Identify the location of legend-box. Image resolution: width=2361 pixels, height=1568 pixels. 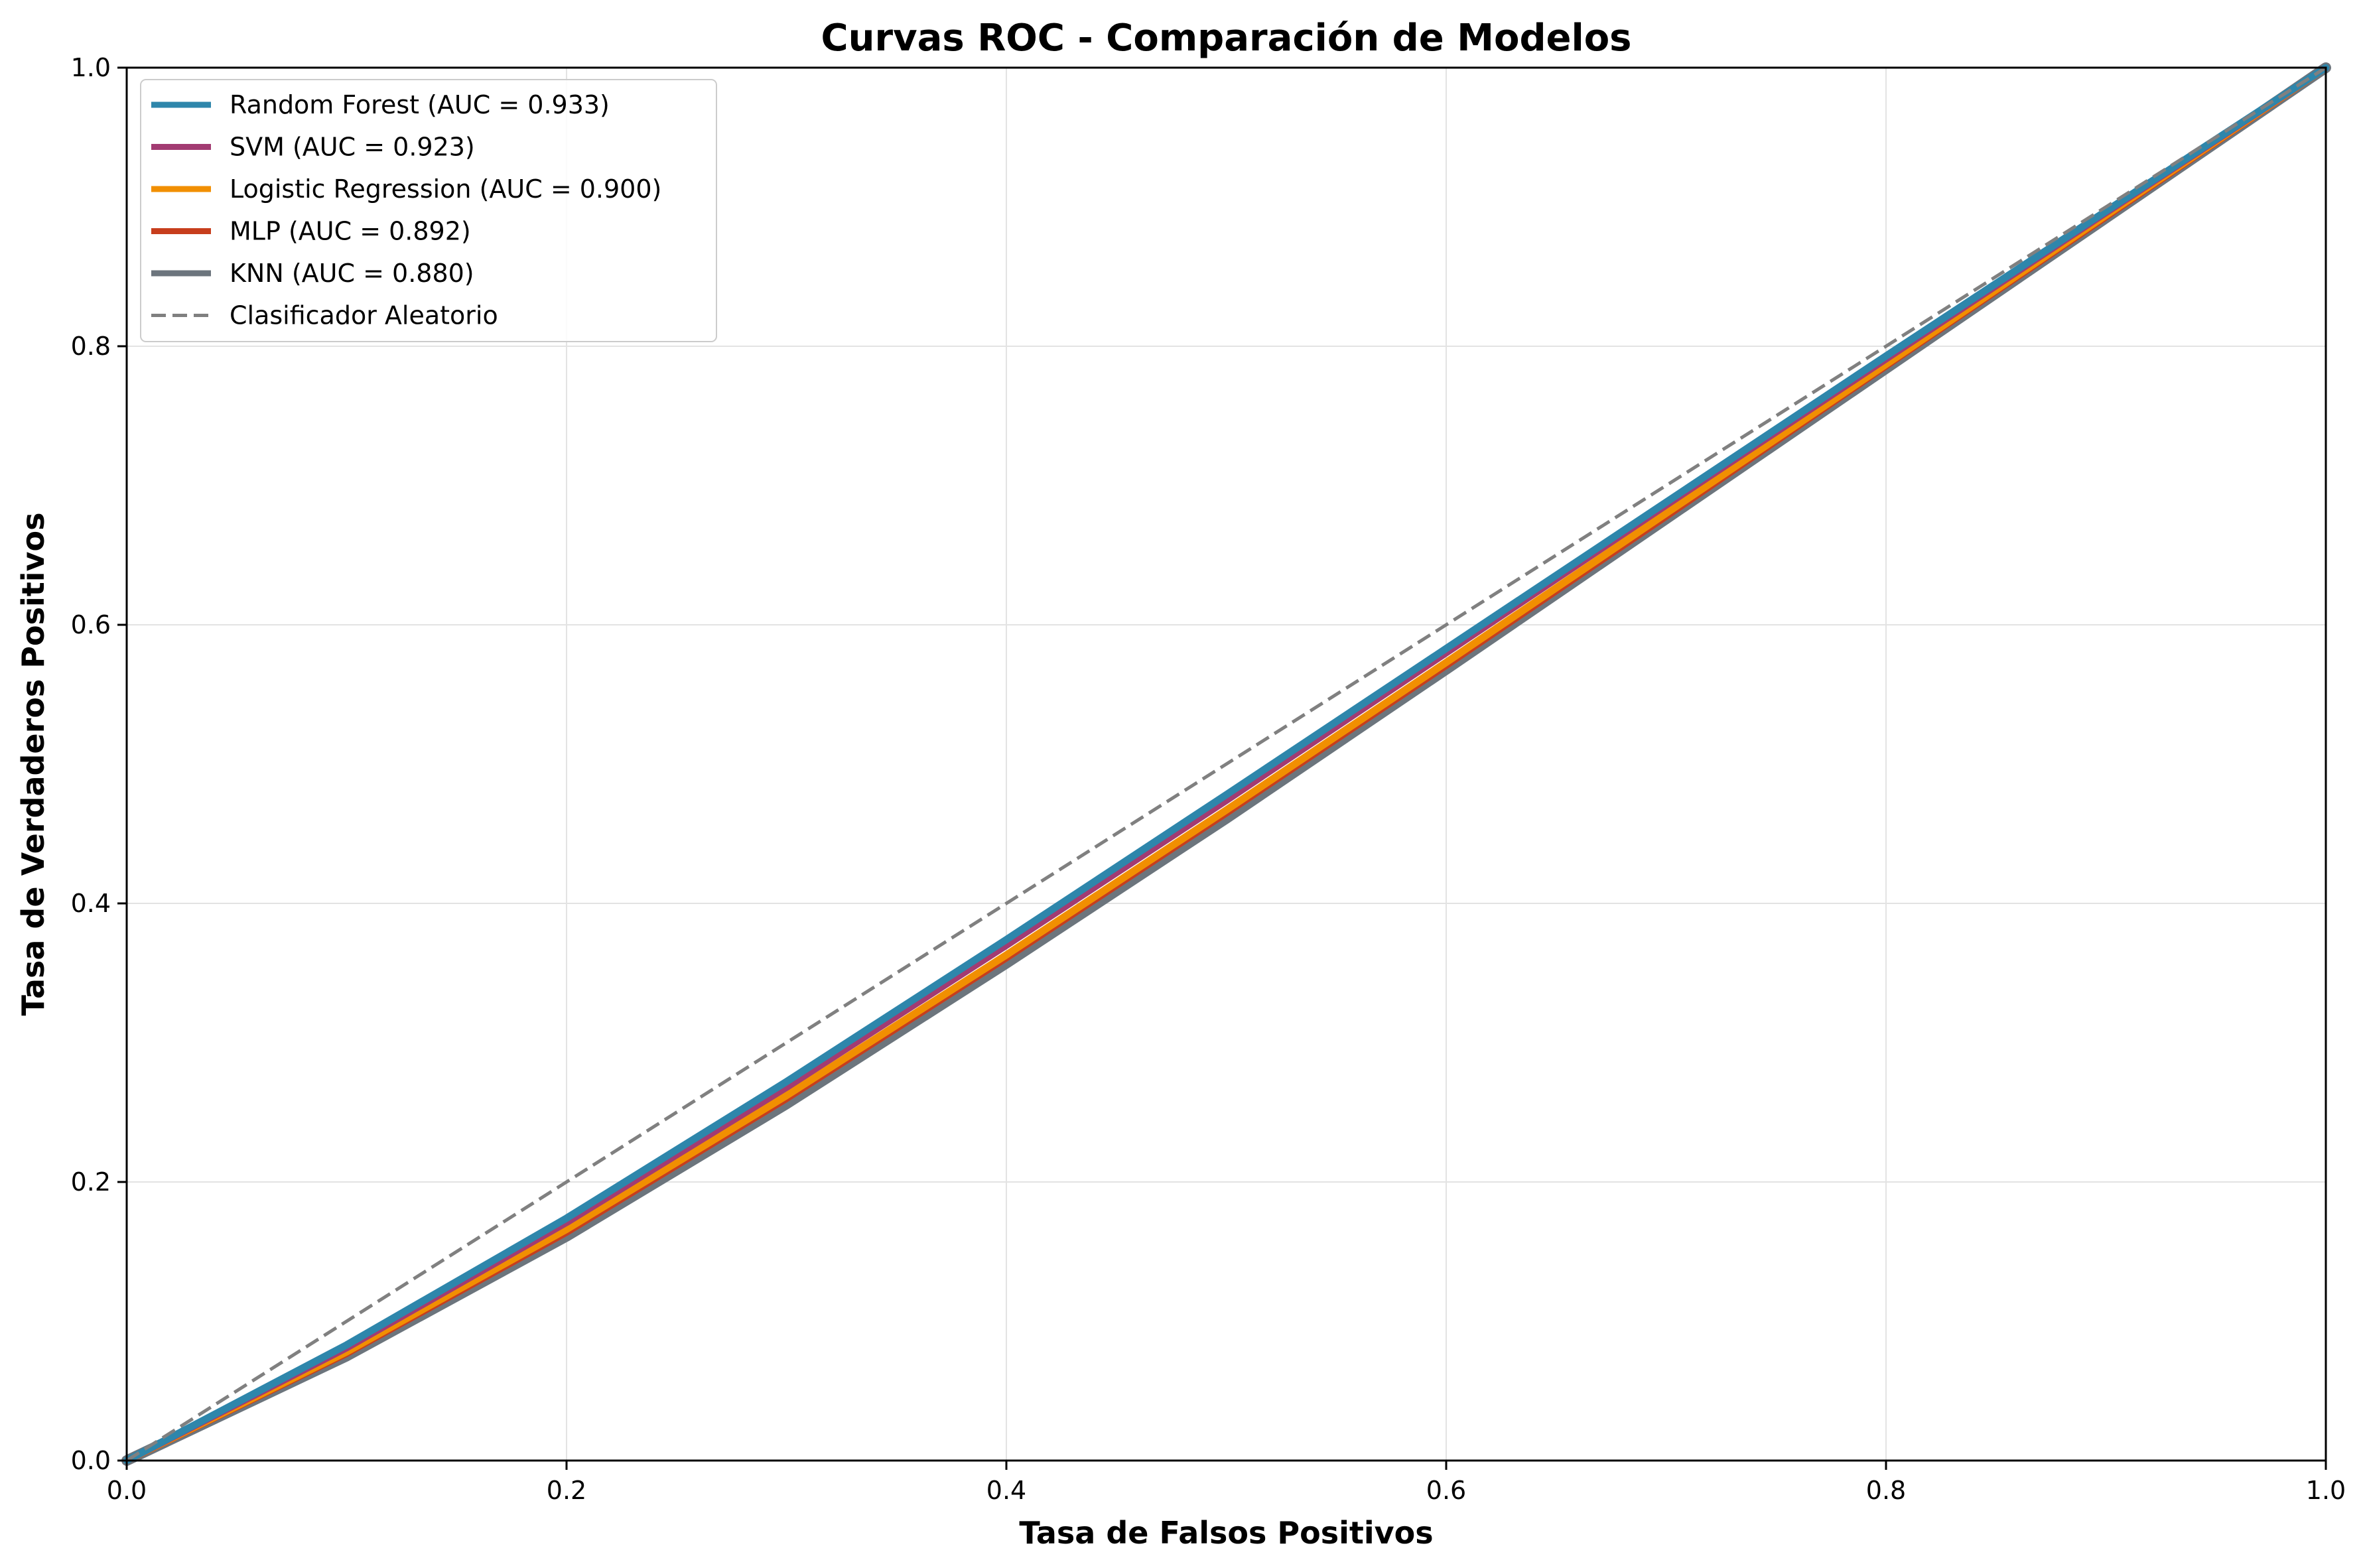
(428, 211).